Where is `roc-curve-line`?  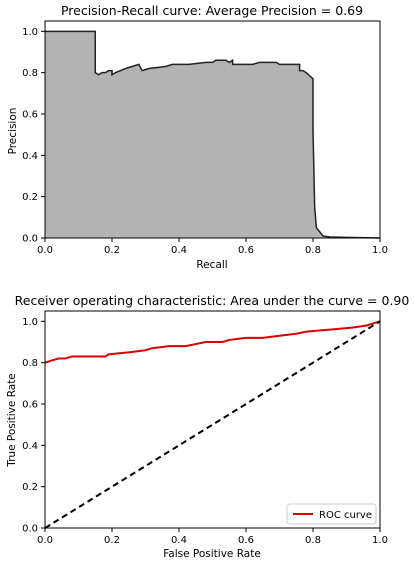
roc-curve-line is located at coordinates (212, 342).